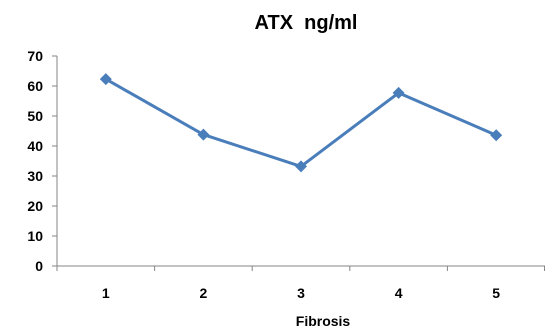  Describe the element at coordinates (301, 293) in the screenshot. I see `x-tick-label: 3` at that location.